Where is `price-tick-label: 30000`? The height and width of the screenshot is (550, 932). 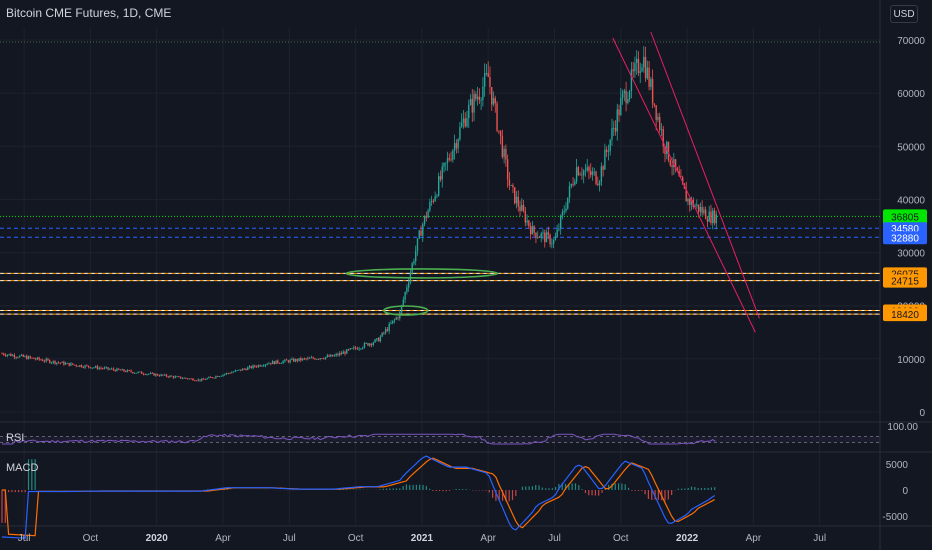 price-tick-label: 30000 is located at coordinates (911, 254).